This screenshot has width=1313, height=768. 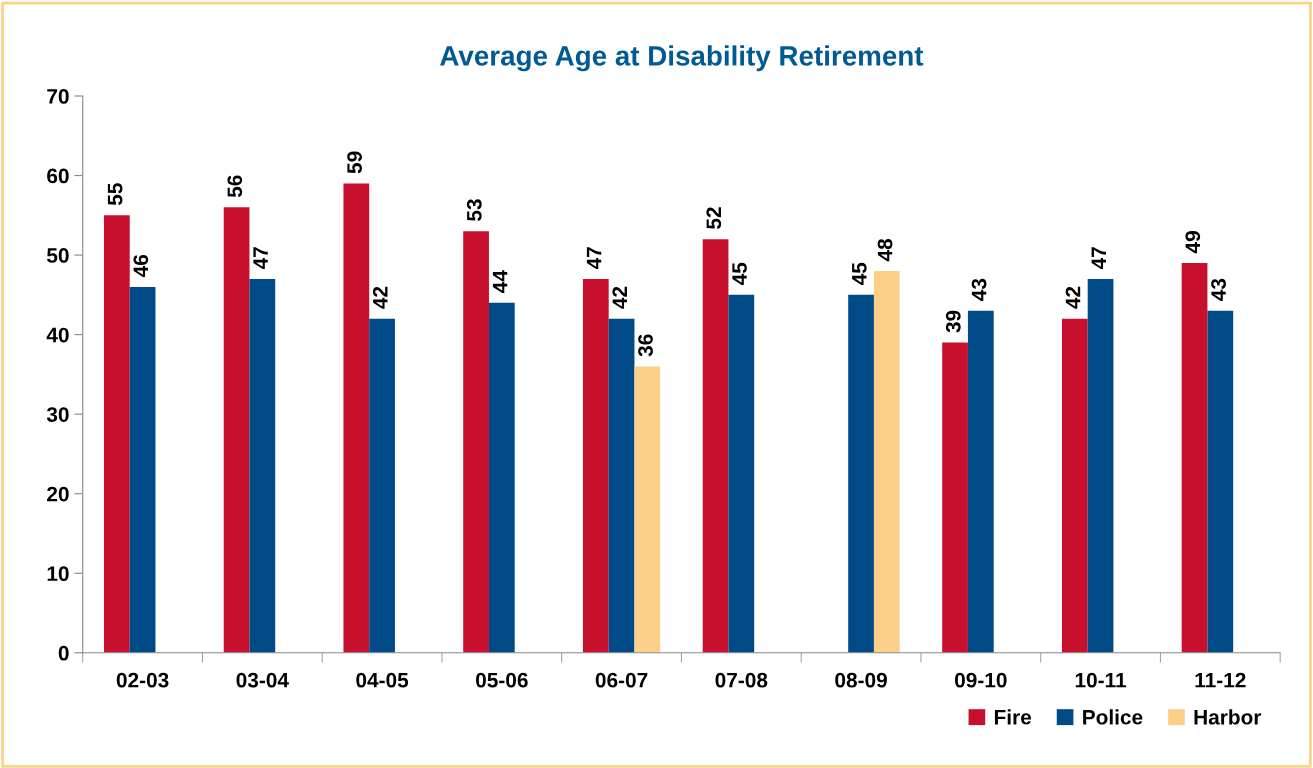 I want to click on x-tick-label: 07-08, so click(x=741, y=680).